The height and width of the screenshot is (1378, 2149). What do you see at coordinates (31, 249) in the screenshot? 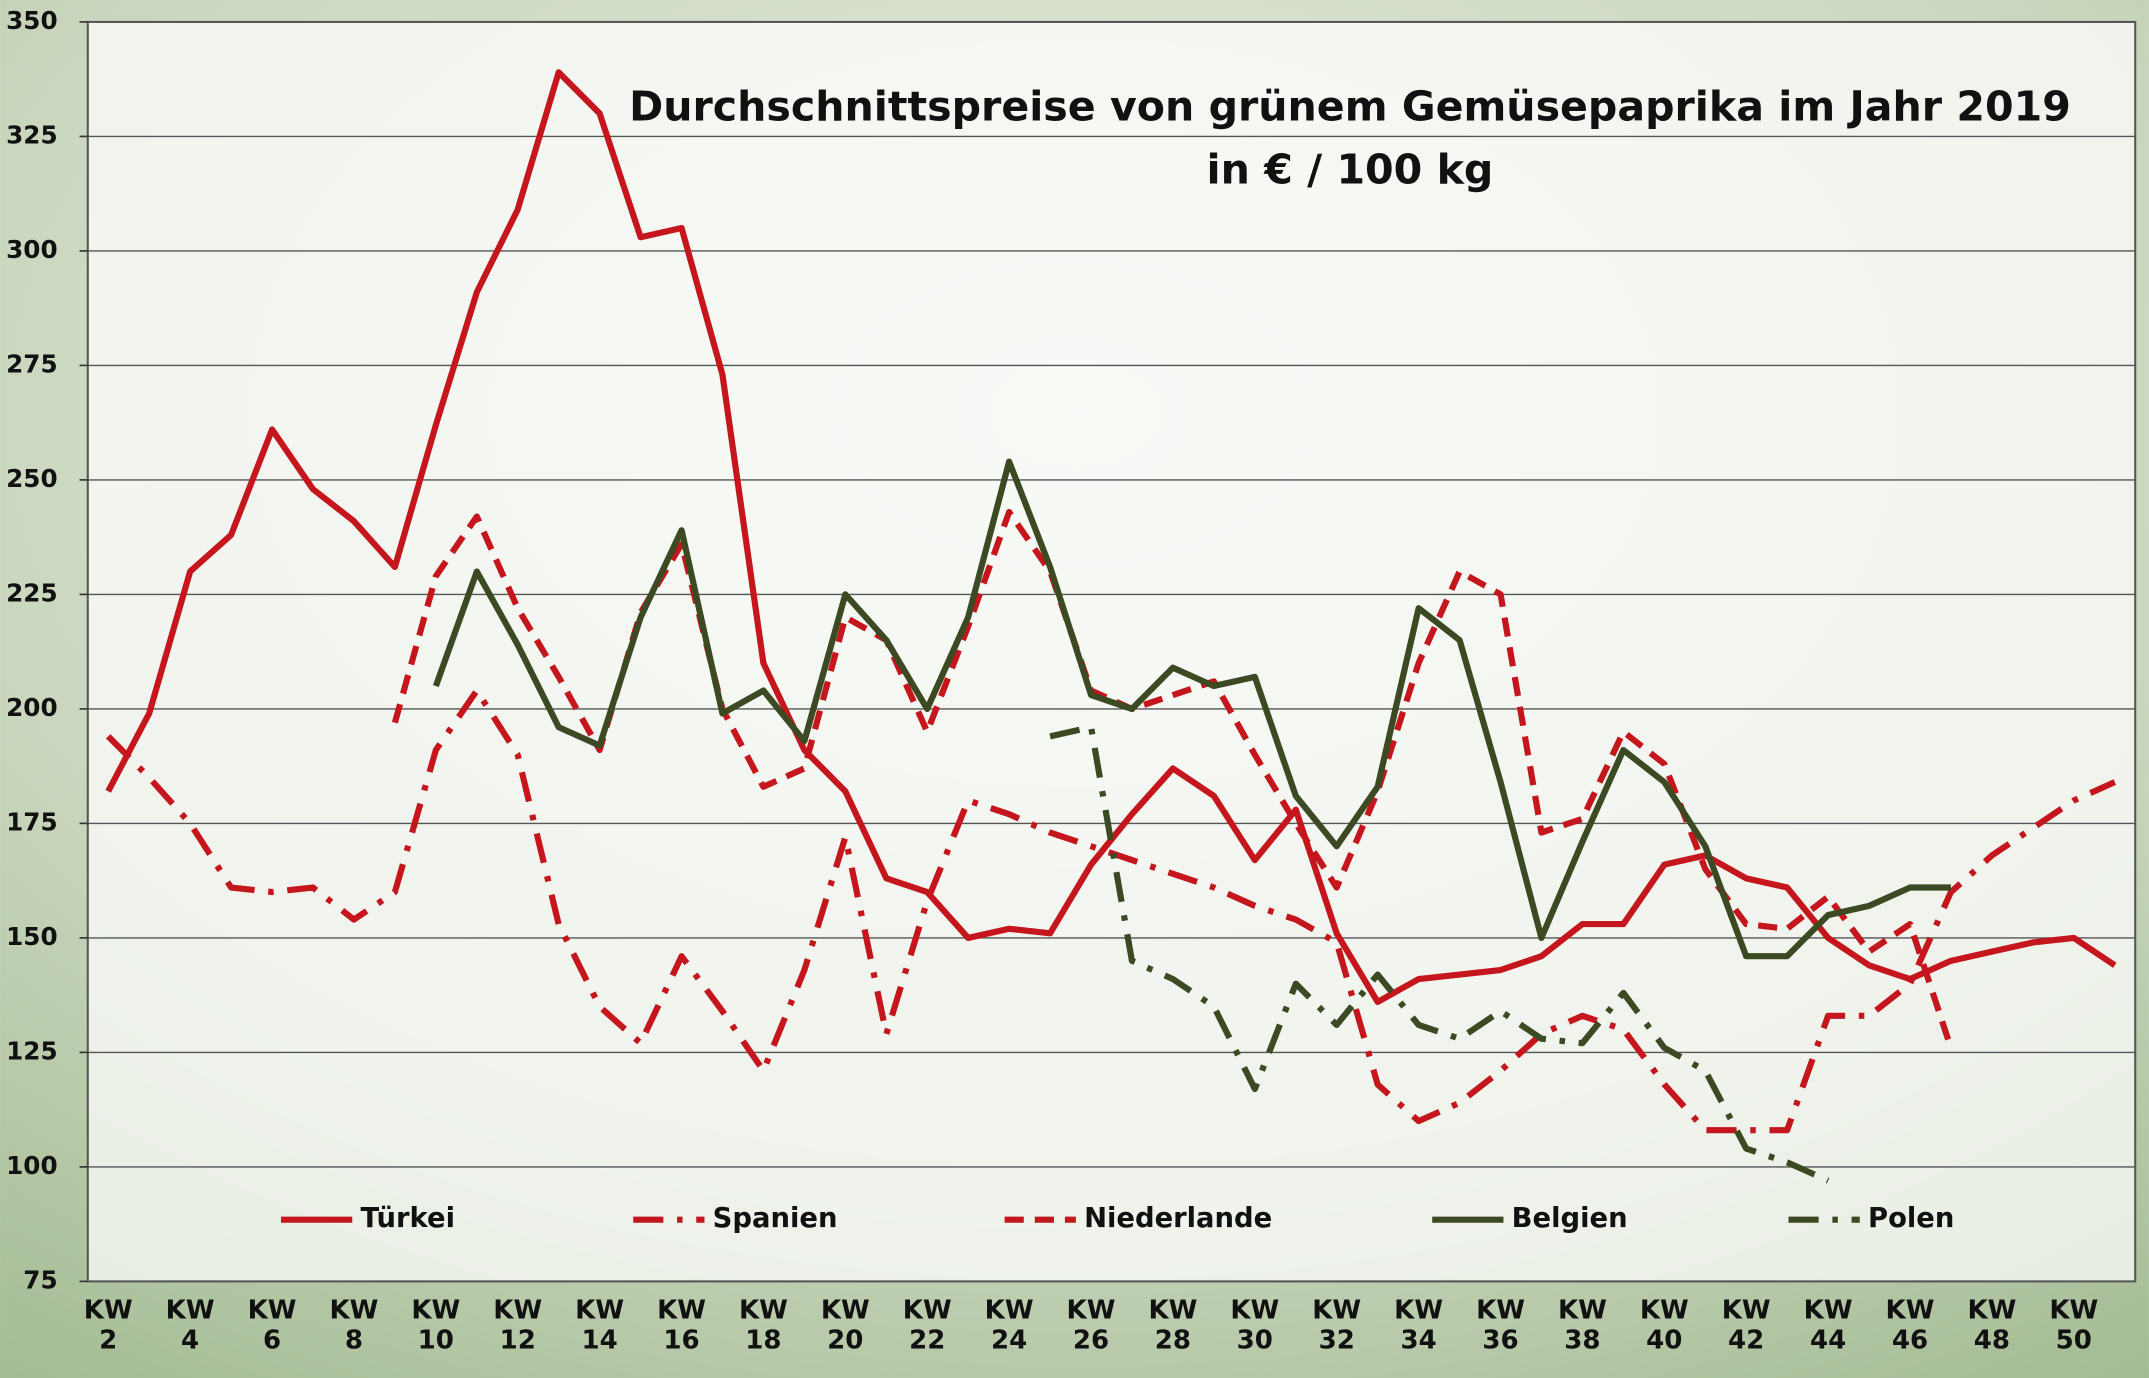
I see `y-tick-label: 300` at bounding box center [31, 249].